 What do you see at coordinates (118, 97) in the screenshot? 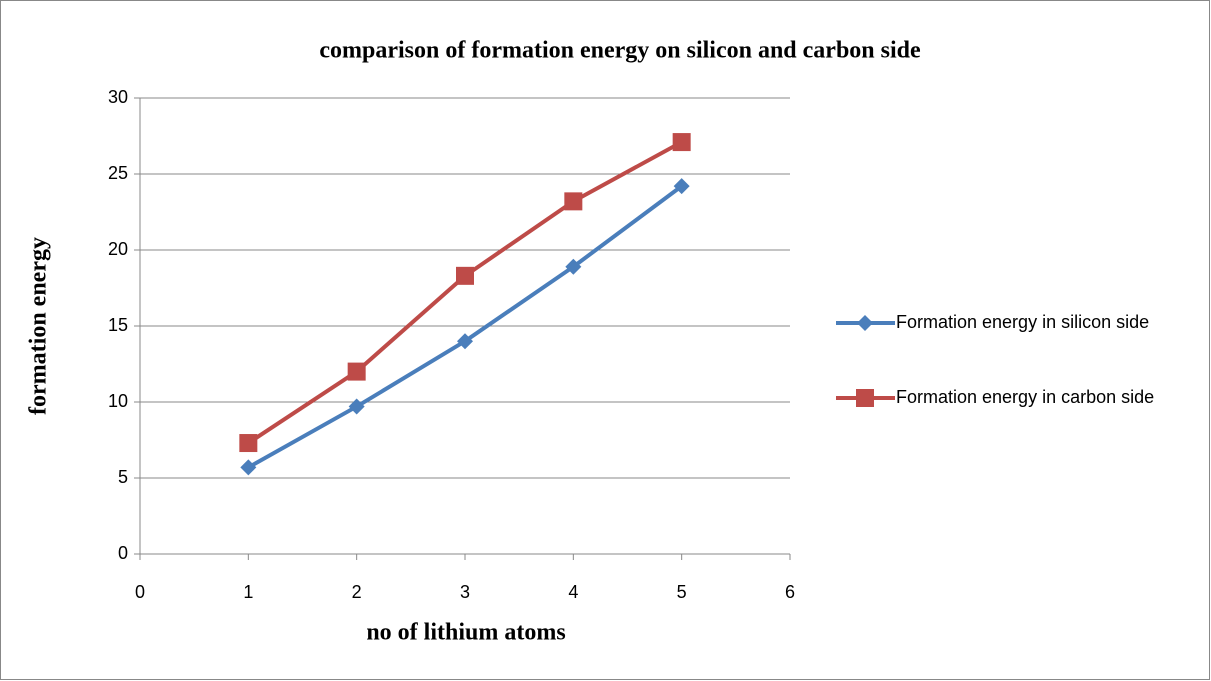
I see `y-tick-label: 30` at bounding box center [118, 97].